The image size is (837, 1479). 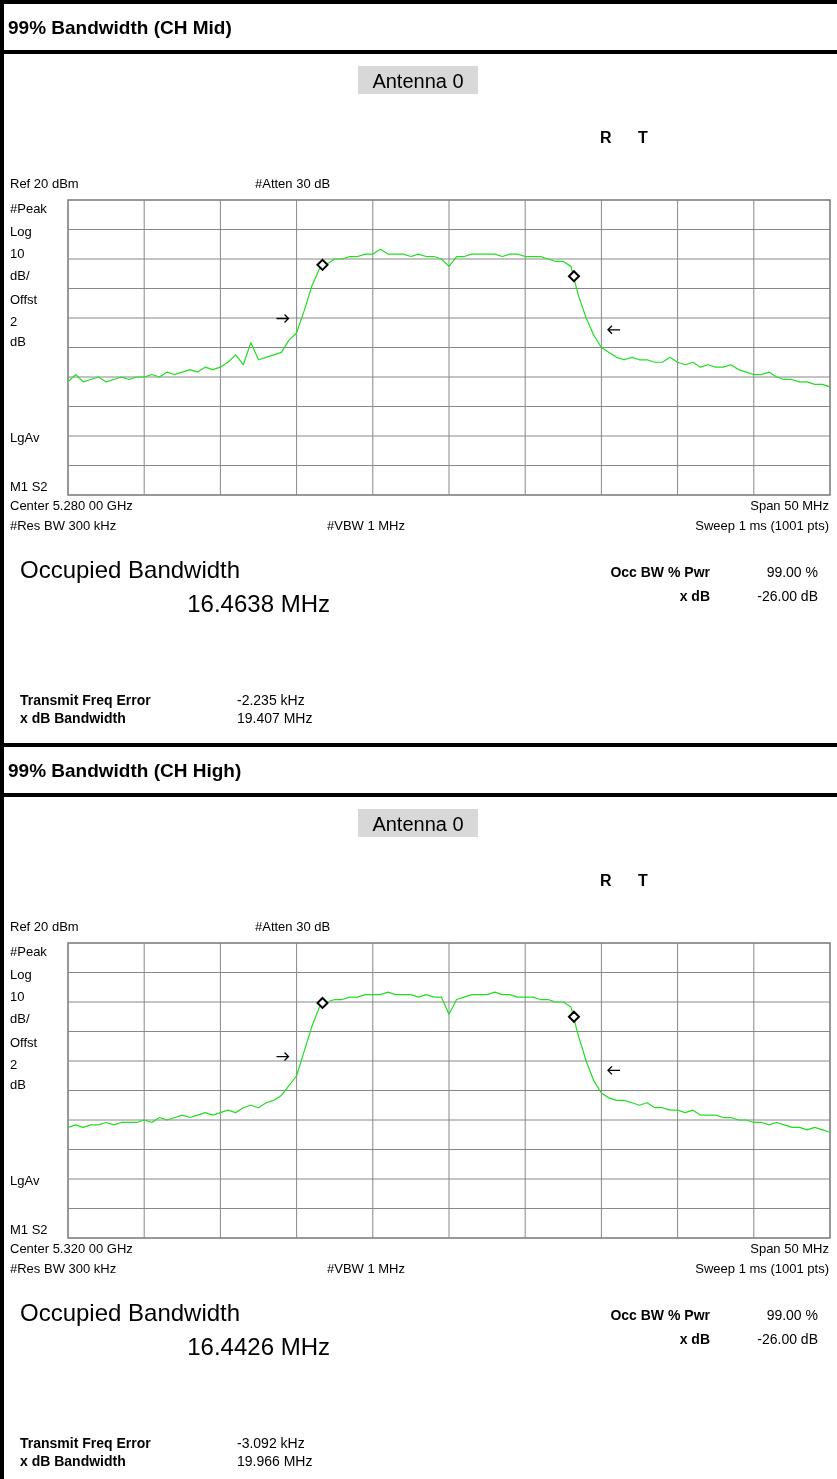 What do you see at coordinates (271, 700) in the screenshot?
I see `text: -2.235 kHz` at bounding box center [271, 700].